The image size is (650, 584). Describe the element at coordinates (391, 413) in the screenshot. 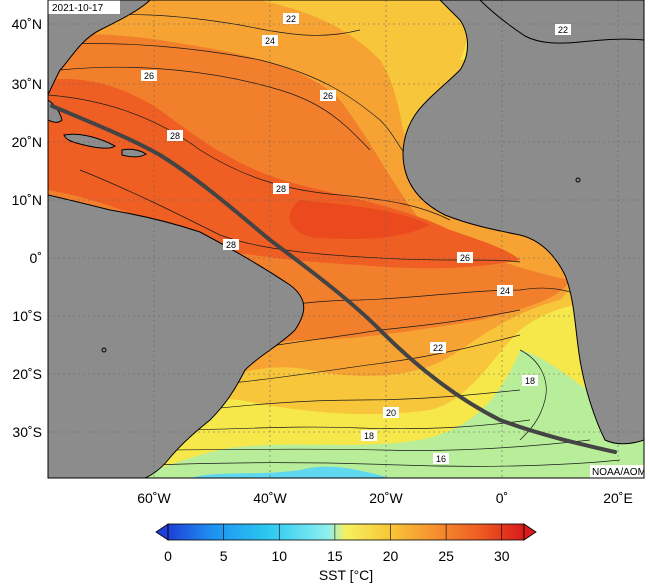

I see `contour-label: 20` at that location.